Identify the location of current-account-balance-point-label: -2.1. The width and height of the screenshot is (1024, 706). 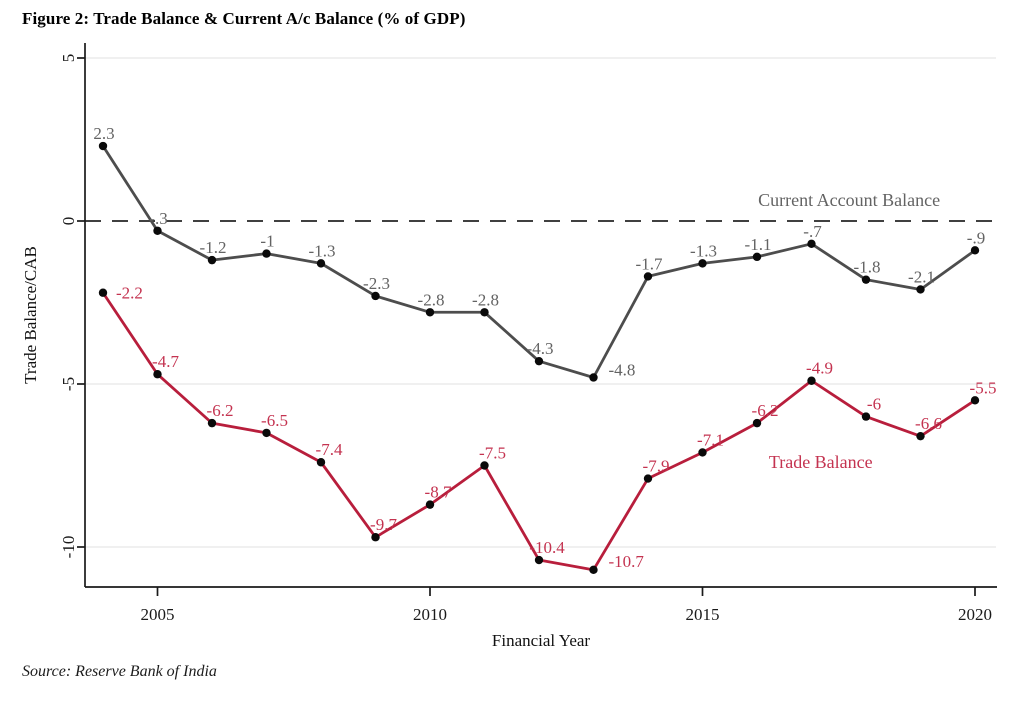
(921, 276).